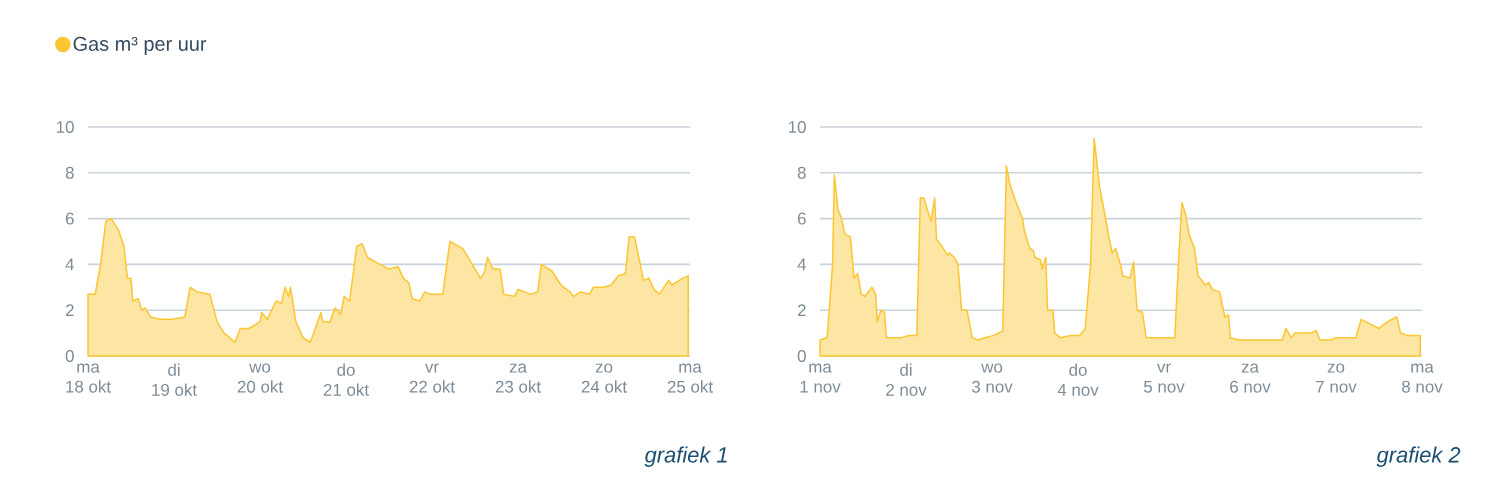 The image size is (1505, 504). What do you see at coordinates (1164, 378) in the screenshot?
I see `x-tick-label: vr 5 nov` at bounding box center [1164, 378].